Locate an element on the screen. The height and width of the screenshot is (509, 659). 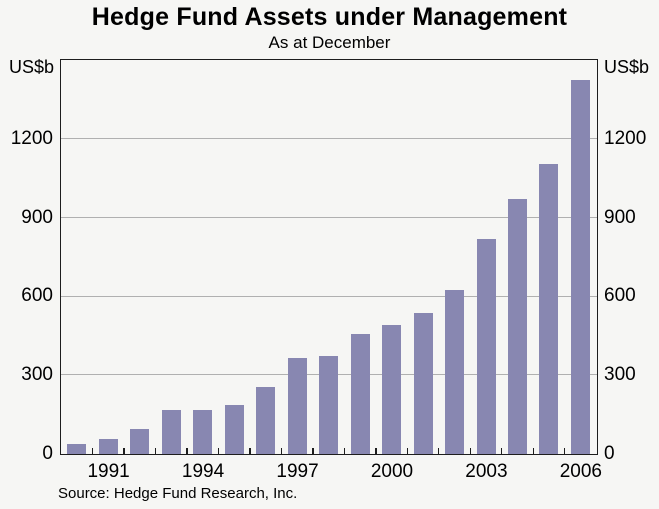
bar-1996 is located at coordinates (266, 420).